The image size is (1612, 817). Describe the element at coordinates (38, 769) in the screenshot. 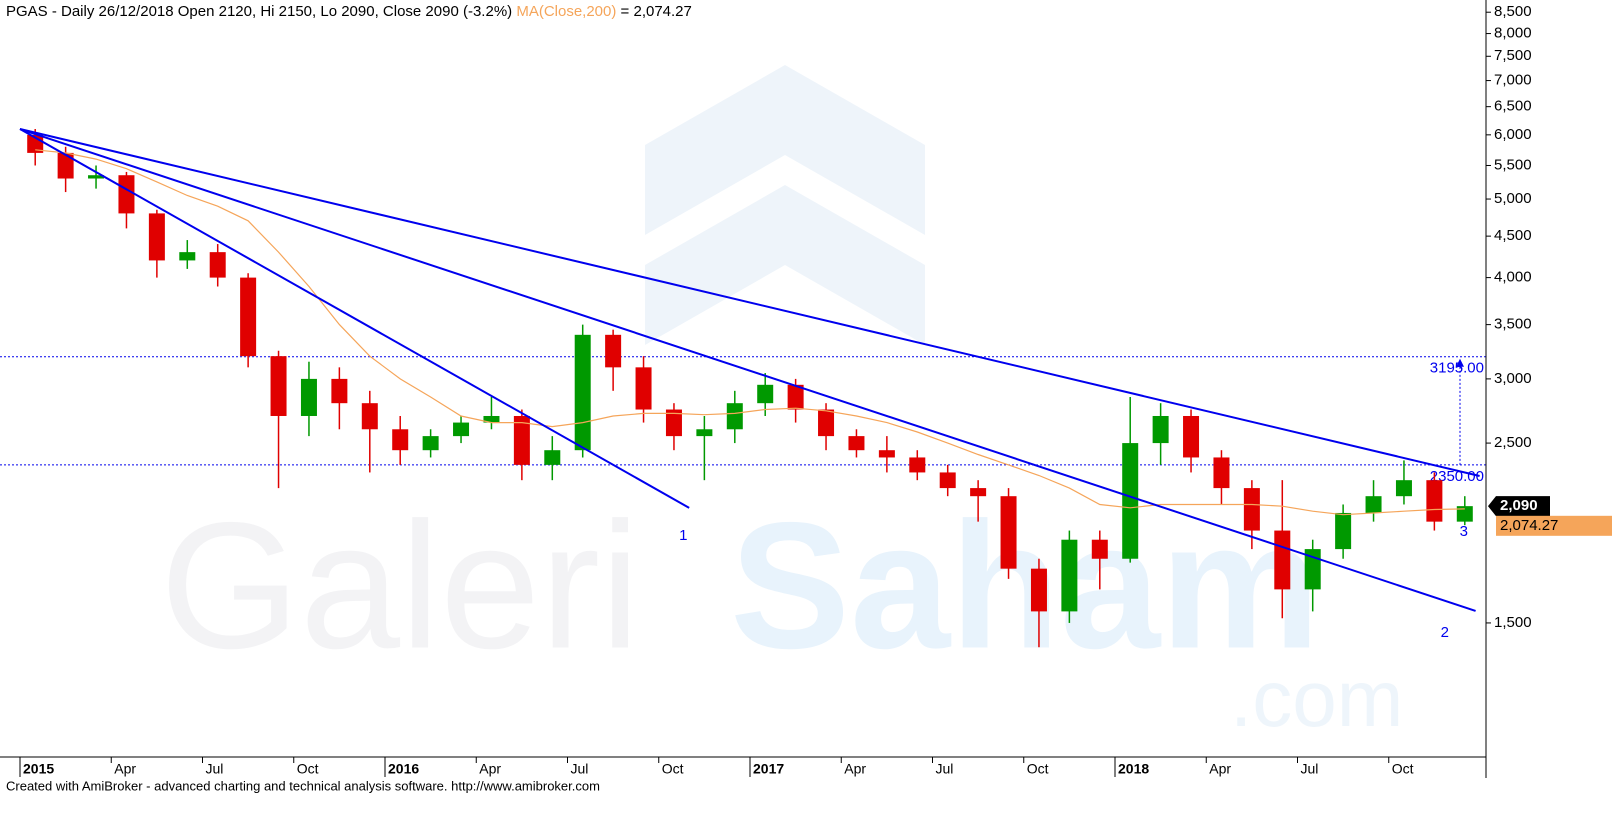

I see `x-tick-label: 2015` at that location.